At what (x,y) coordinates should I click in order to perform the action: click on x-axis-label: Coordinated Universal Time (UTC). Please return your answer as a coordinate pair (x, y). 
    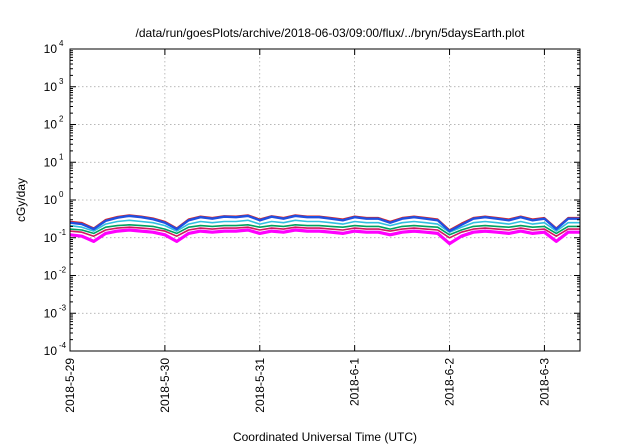
    Looking at the image, I should click on (325, 437).